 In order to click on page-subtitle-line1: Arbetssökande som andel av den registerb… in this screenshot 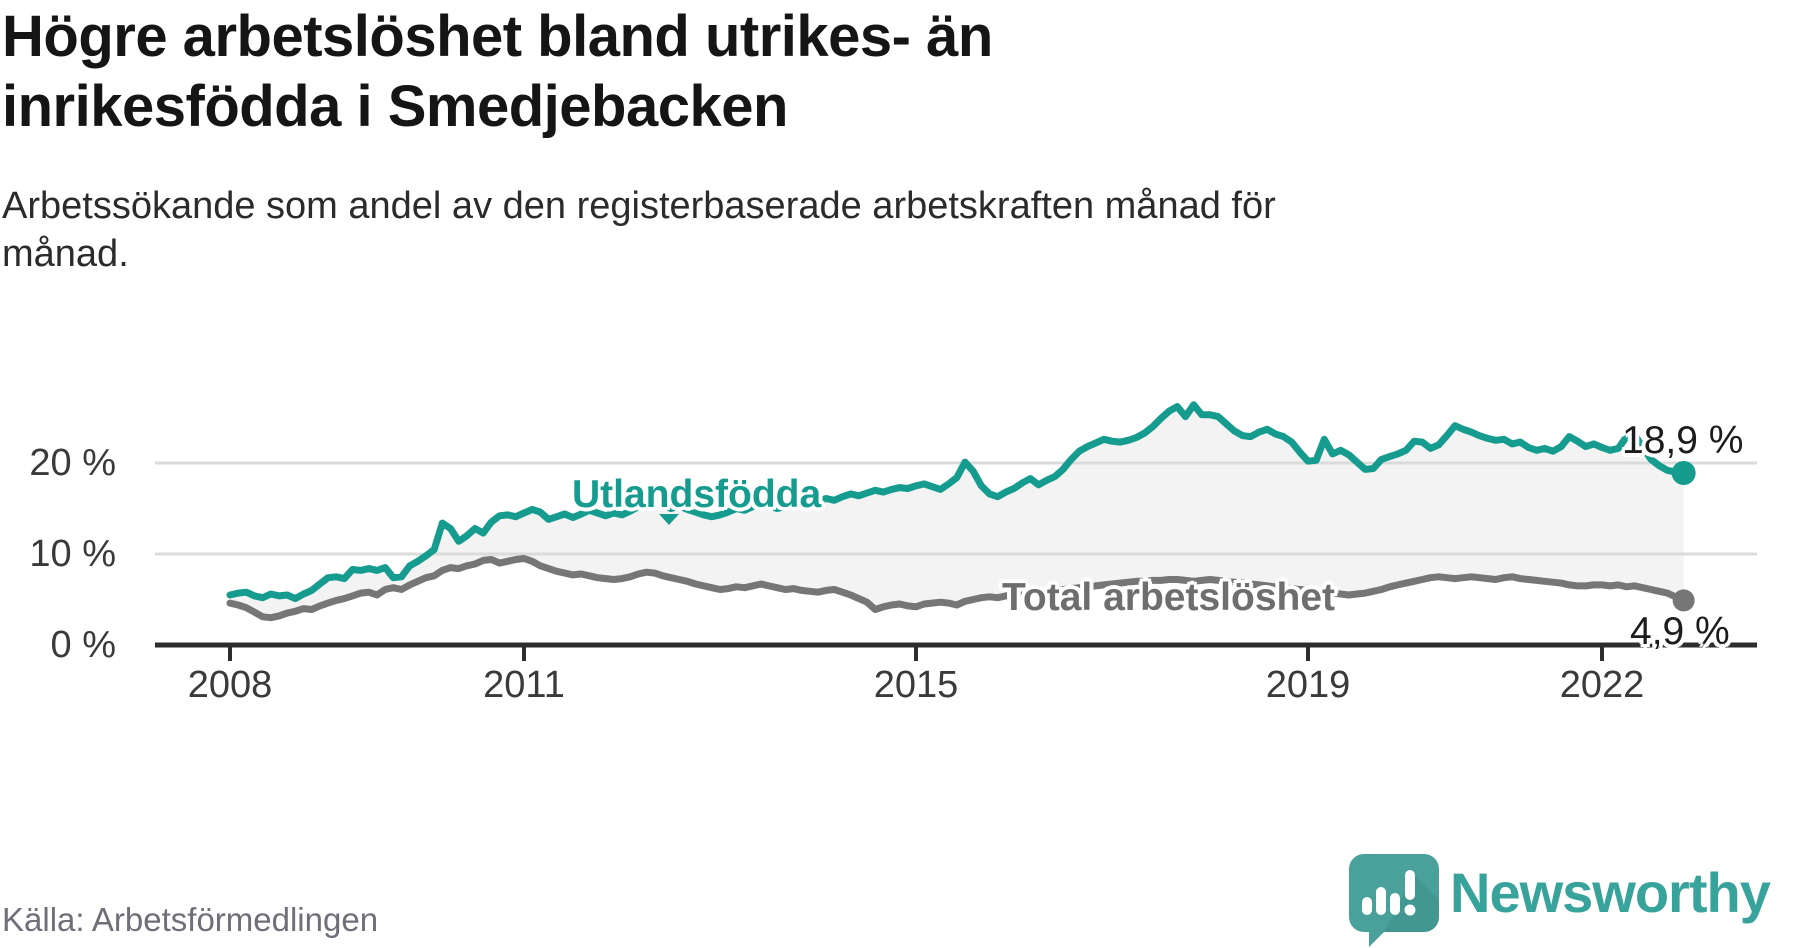, I will do `click(639, 206)`.